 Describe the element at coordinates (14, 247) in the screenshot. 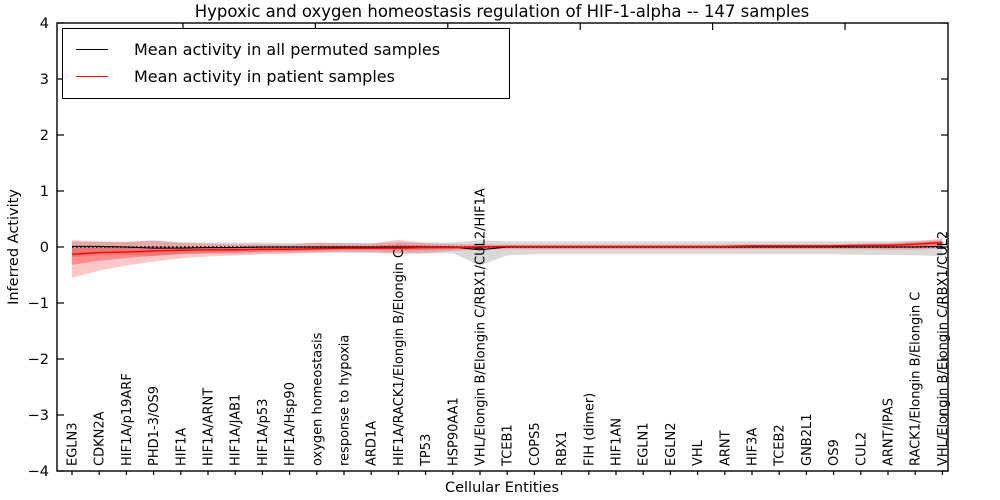

I see `y-axis-label: Inferred Activity` at that location.